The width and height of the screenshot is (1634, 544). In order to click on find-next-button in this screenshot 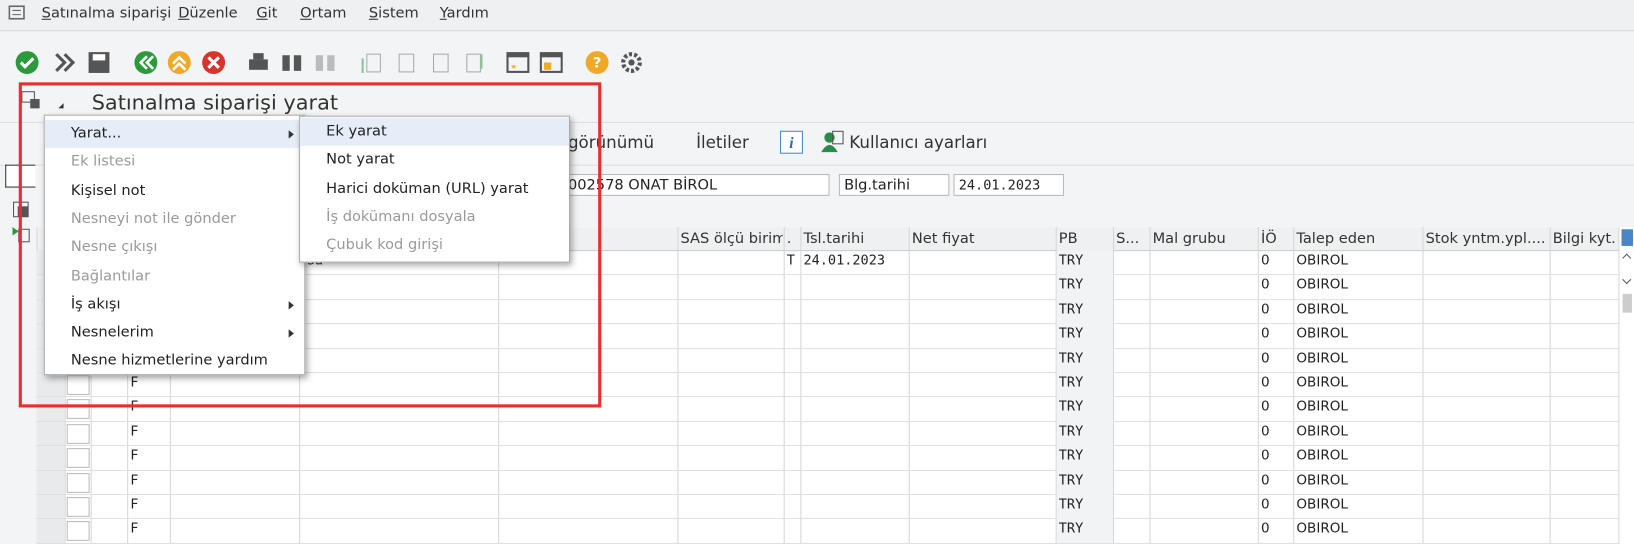, I will do `click(325, 62)`.